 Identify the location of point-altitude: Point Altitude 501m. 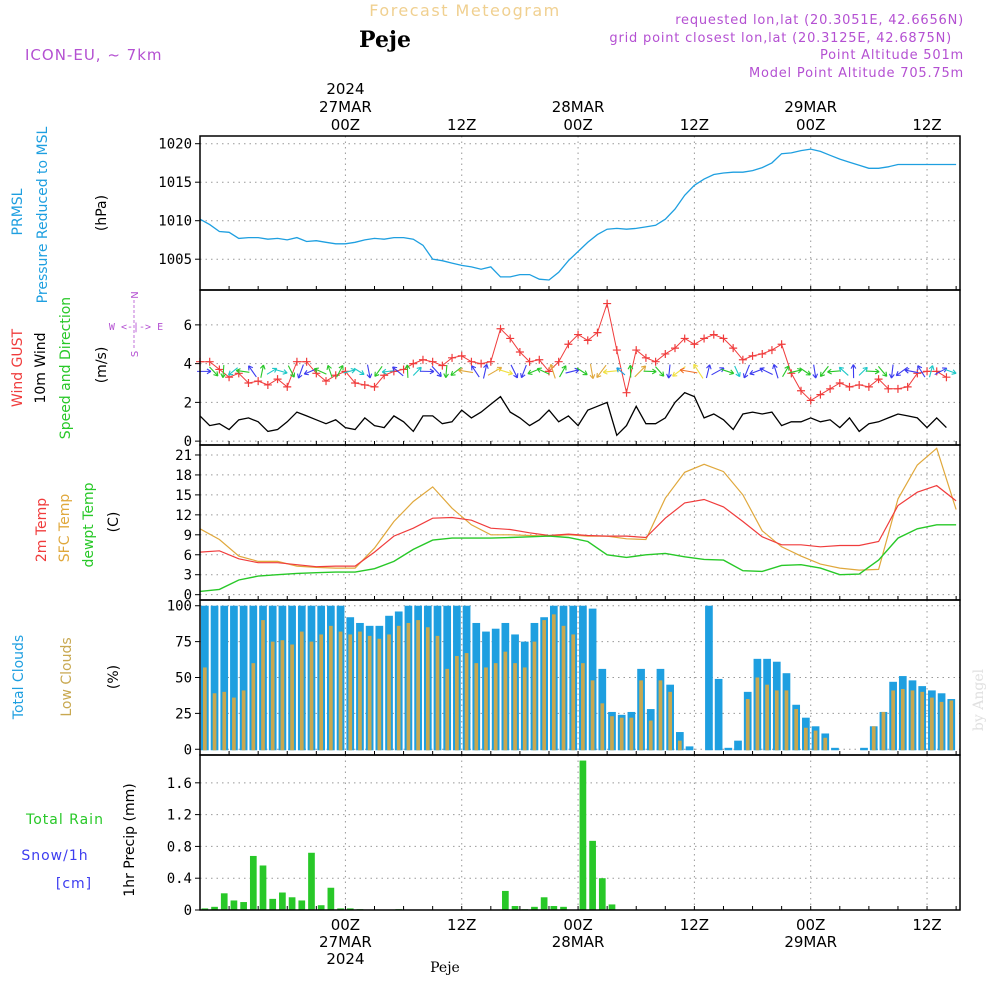
(892, 55).